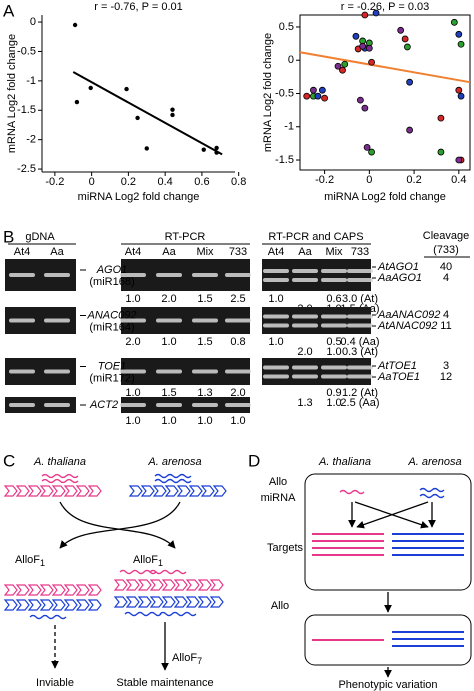 The width and height of the screenshot is (474, 691). I want to click on quant-value: 2.5 (Aa), so click(359, 403).